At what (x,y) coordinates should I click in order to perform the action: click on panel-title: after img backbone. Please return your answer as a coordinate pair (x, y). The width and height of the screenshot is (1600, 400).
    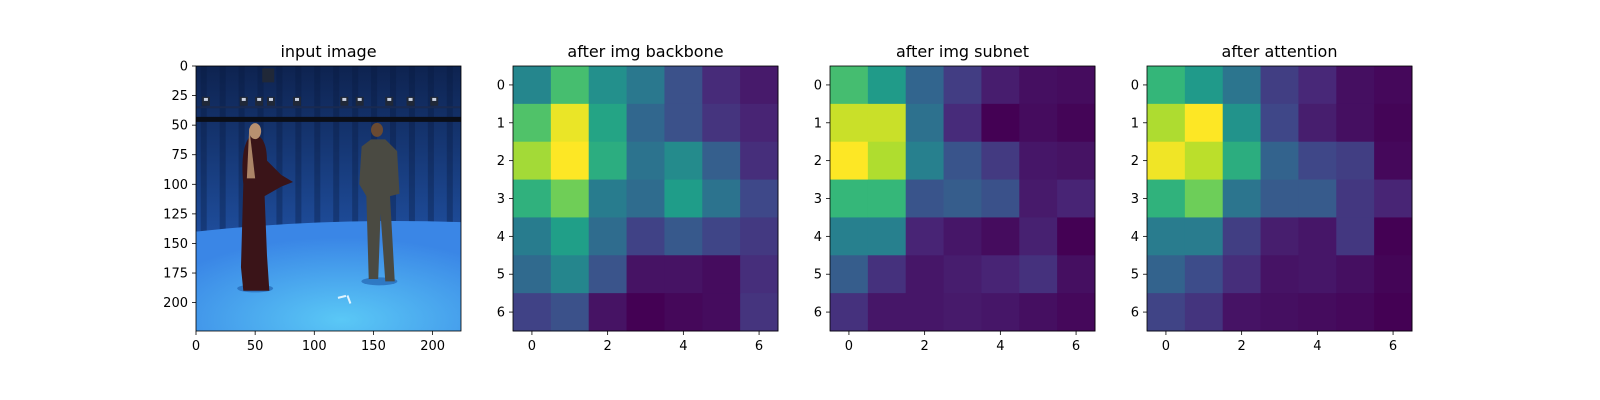
    Looking at the image, I should click on (645, 51).